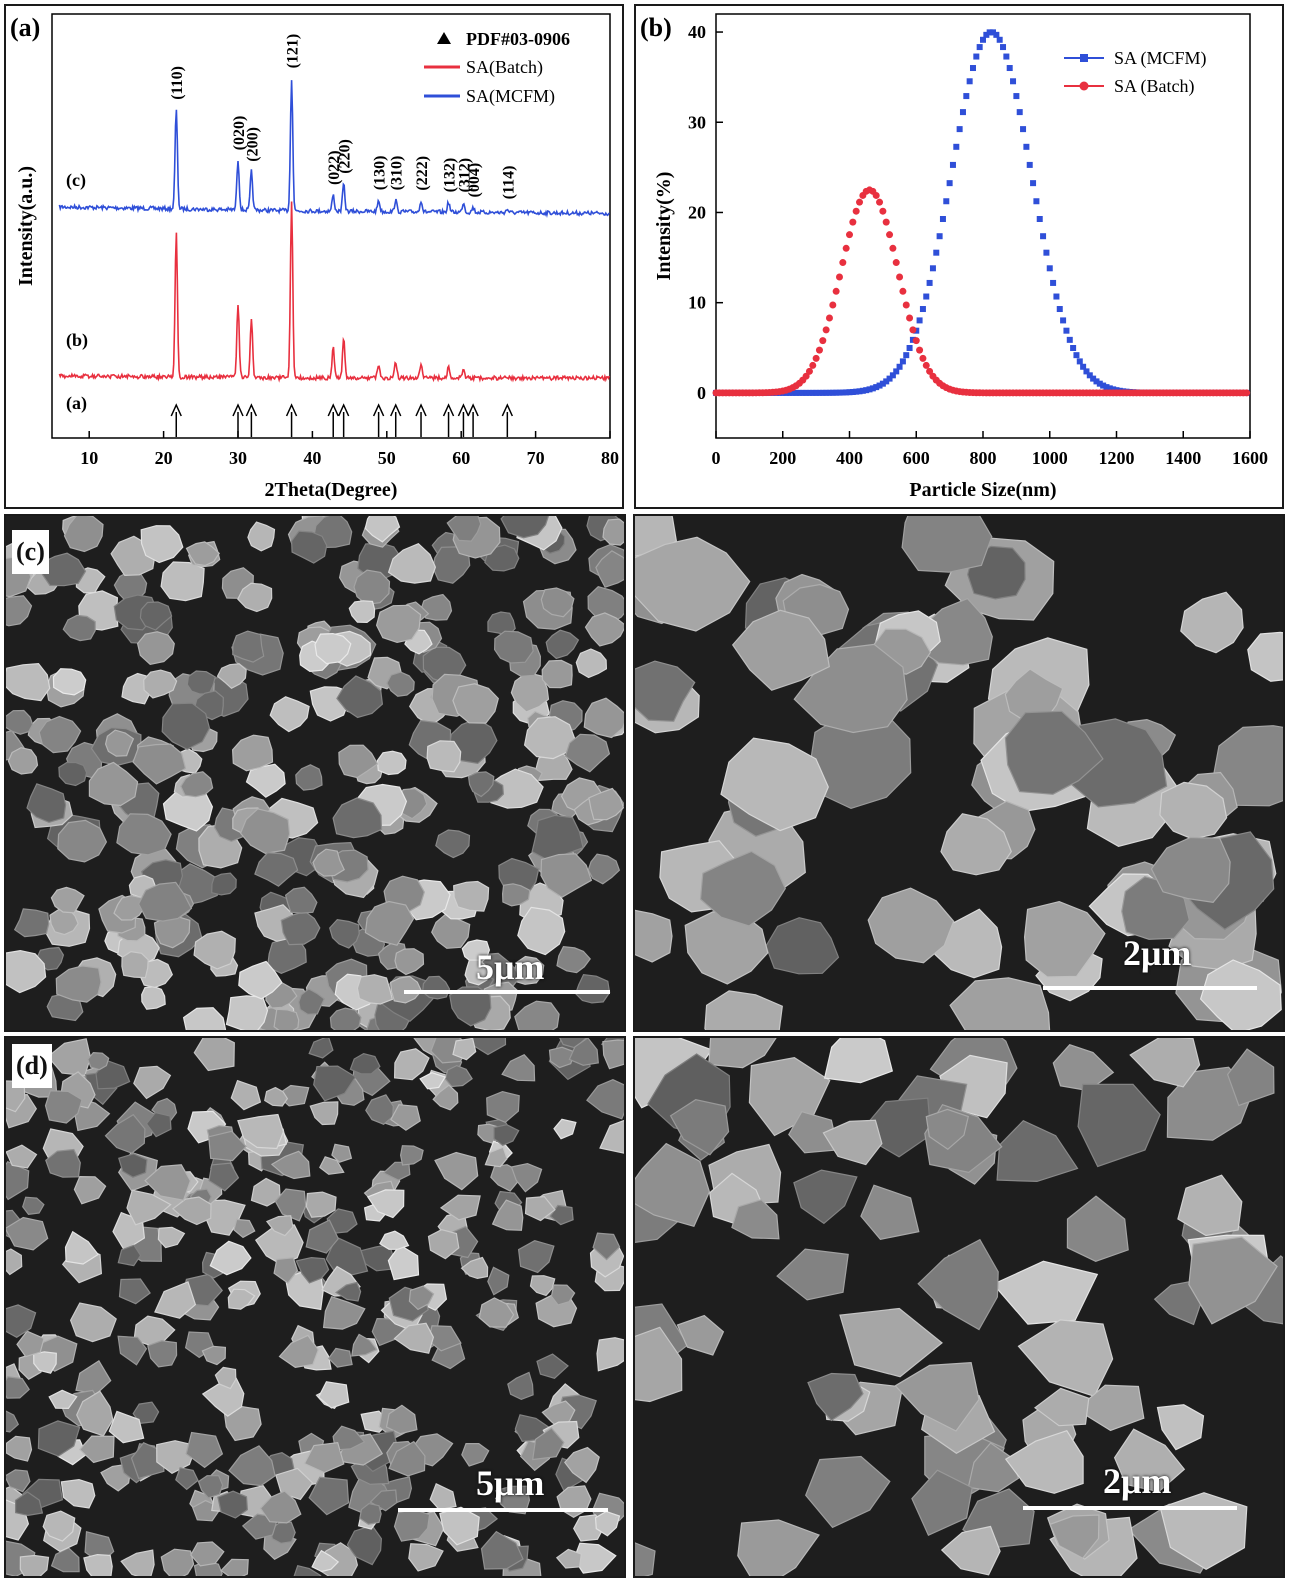 Image resolution: width=1299 pixels, height=1582 pixels. Describe the element at coordinates (422, 173) in the screenshot. I see `peak-index-label: (222)` at that location.